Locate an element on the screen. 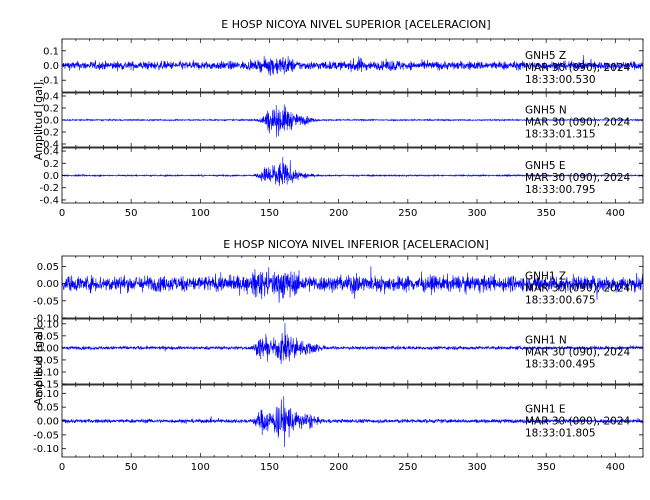  trace-annotation: 18:33:00.795 is located at coordinates (560, 190).